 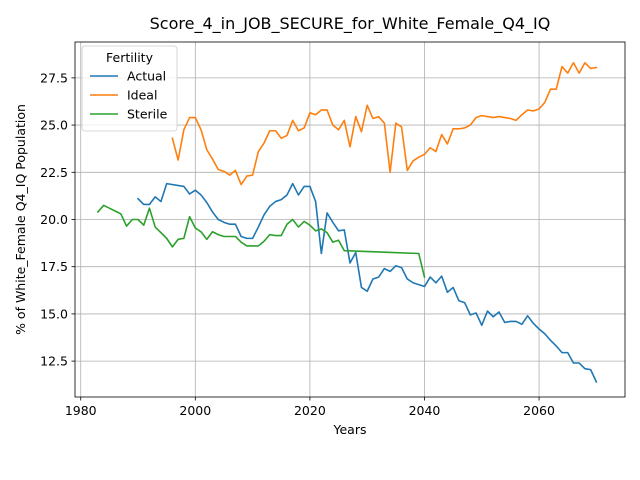 I want to click on y-axis-label: % of White_Female Q4_IQ Population, so click(x=20, y=219).